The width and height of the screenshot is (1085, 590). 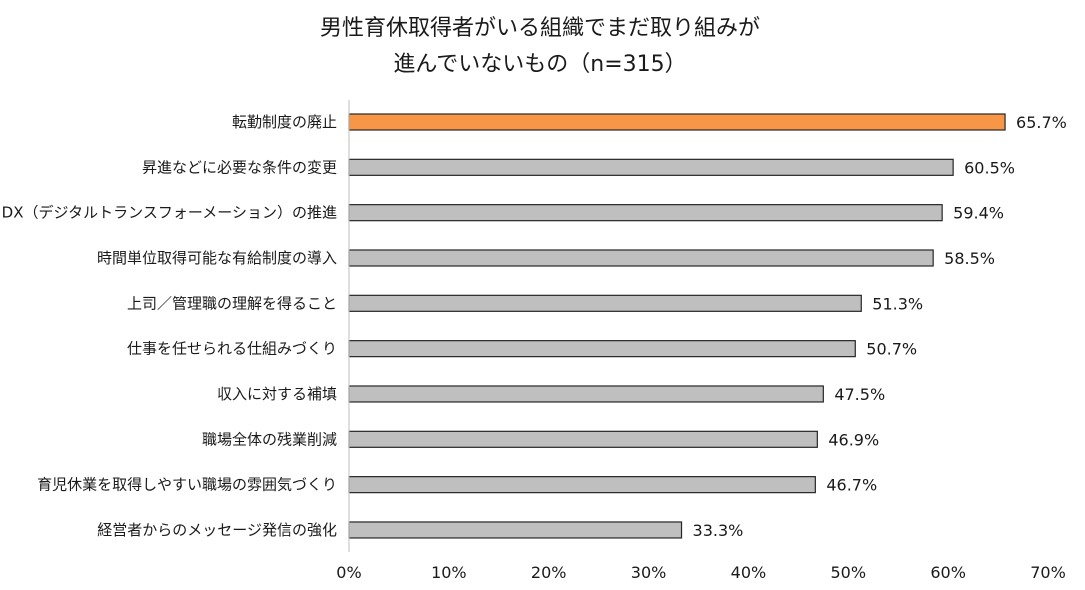 I want to click on category-label-8: 職場全体の残業削減, so click(x=269, y=439).